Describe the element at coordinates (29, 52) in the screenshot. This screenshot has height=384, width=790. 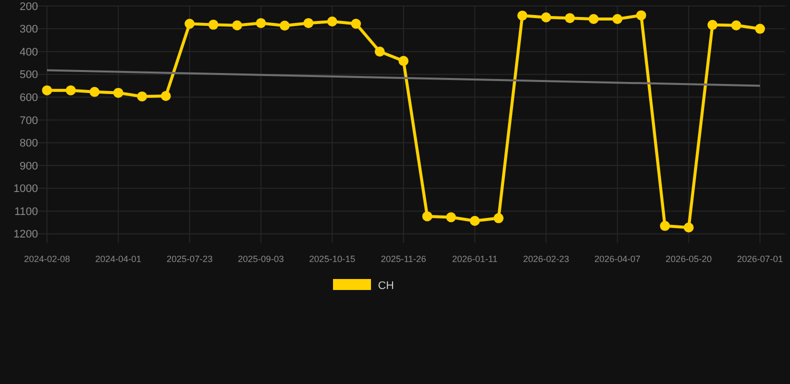
I see `y-tick-label: 400` at that location.